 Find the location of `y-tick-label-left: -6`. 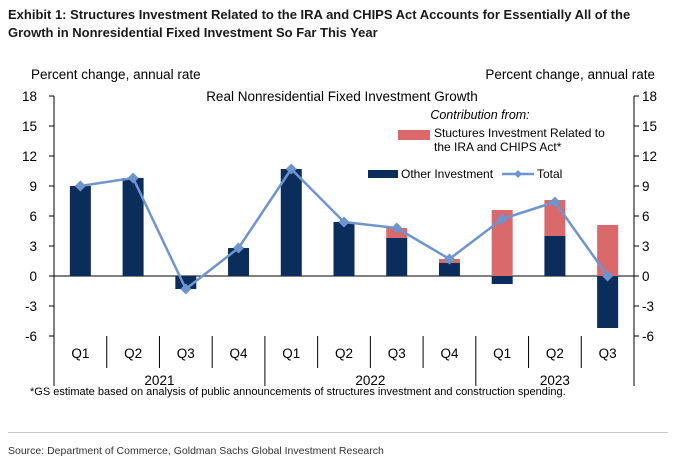

y-tick-label-left: -6 is located at coordinates (31, 336).